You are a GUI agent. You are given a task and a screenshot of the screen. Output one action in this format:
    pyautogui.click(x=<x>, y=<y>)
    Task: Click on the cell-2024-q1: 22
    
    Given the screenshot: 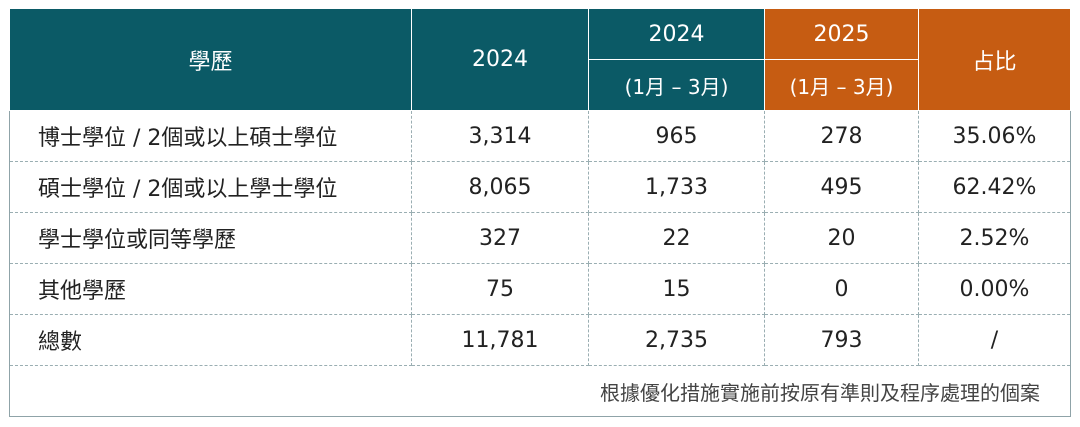 What is the action you would take?
    pyautogui.click(x=676, y=238)
    